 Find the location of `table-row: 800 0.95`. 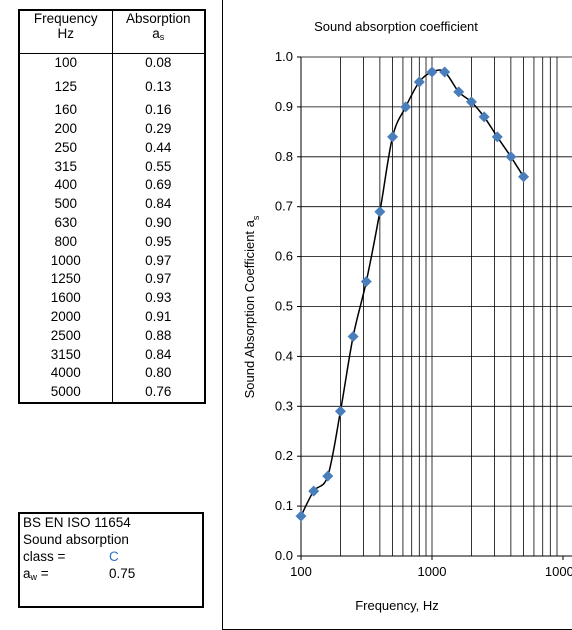

table-row: 800 0.95 is located at coordinates (112, 242).